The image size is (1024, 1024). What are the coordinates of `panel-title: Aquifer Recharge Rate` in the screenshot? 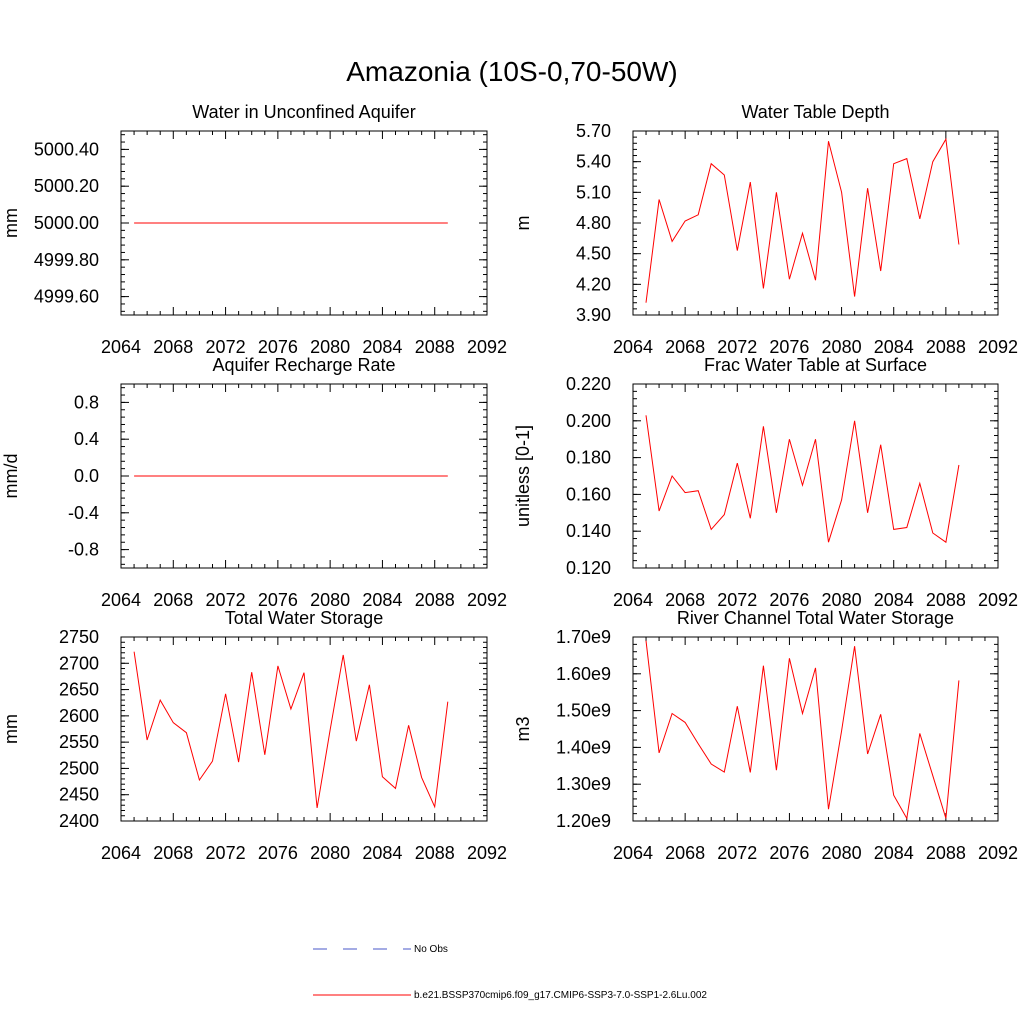 It's located at (303, 365).